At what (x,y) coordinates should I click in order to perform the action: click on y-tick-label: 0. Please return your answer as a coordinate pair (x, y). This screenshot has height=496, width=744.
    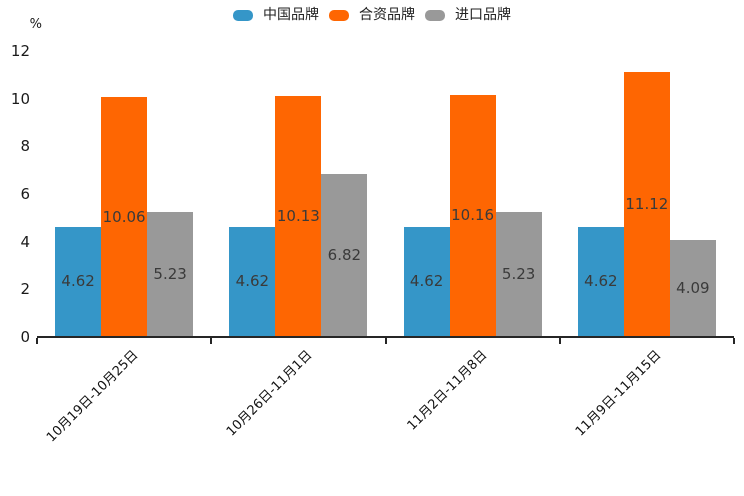
    Looking at the image, I should click on (25, 337).